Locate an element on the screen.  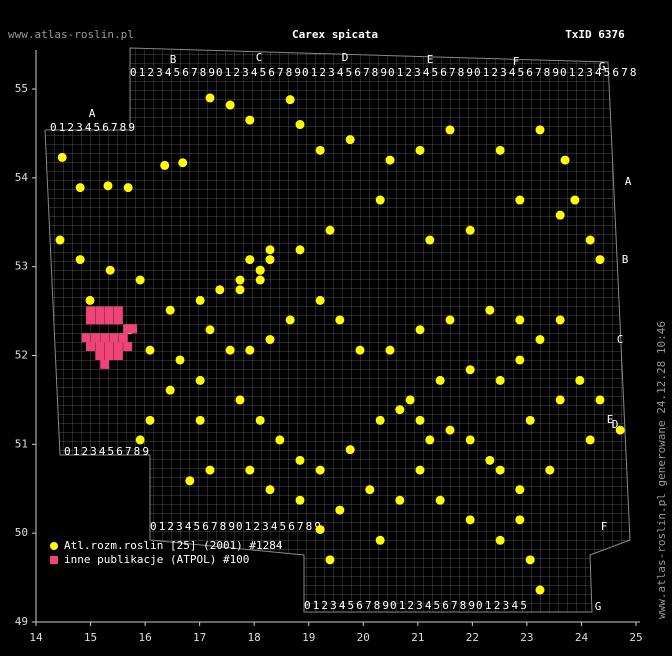
y-tick-label: 55 is located at coordinates (21, 88).